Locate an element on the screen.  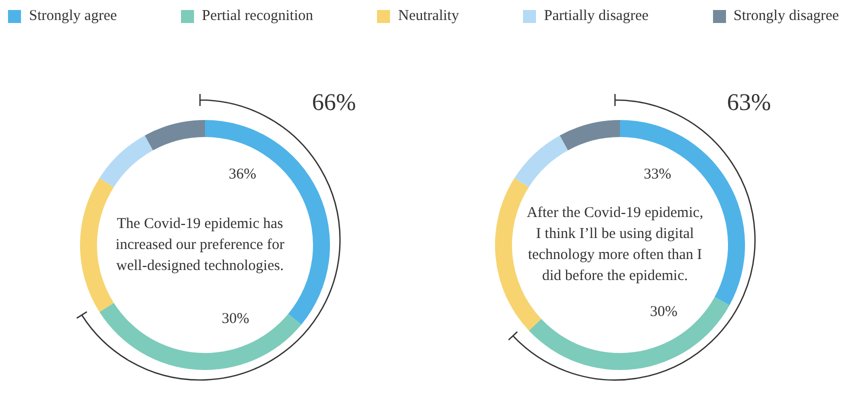
text: 63% is located at coordinates (749, 103).